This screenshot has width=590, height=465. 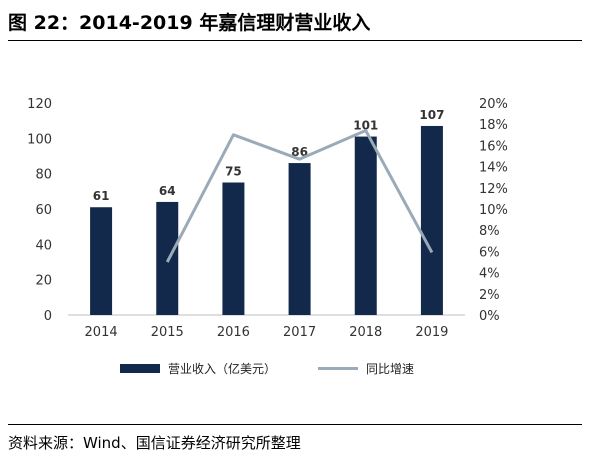 I want to click on y-axis-tick-label: 100, so click(x=39, y=139).